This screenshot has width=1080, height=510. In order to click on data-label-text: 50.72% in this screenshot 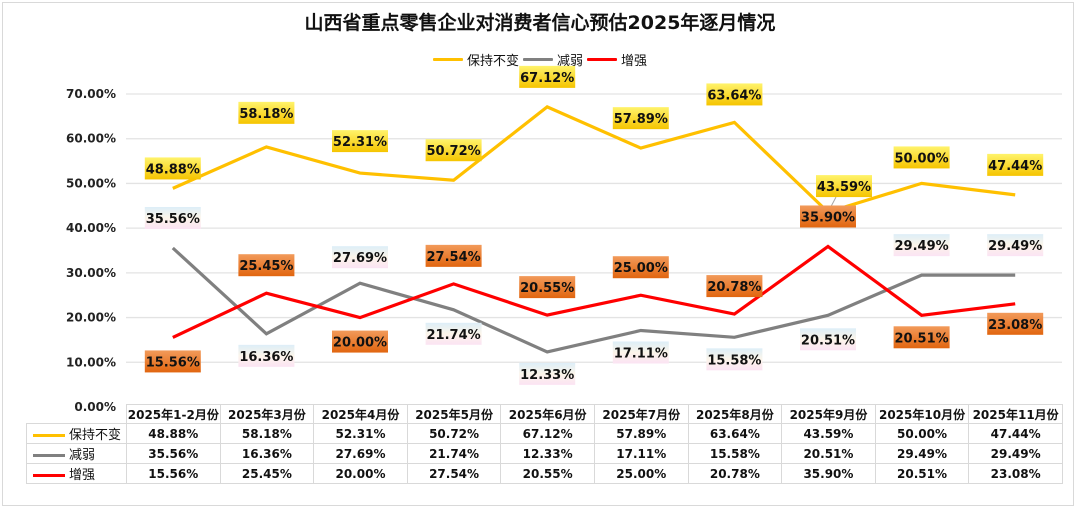, I will do `click(454, 151)`.